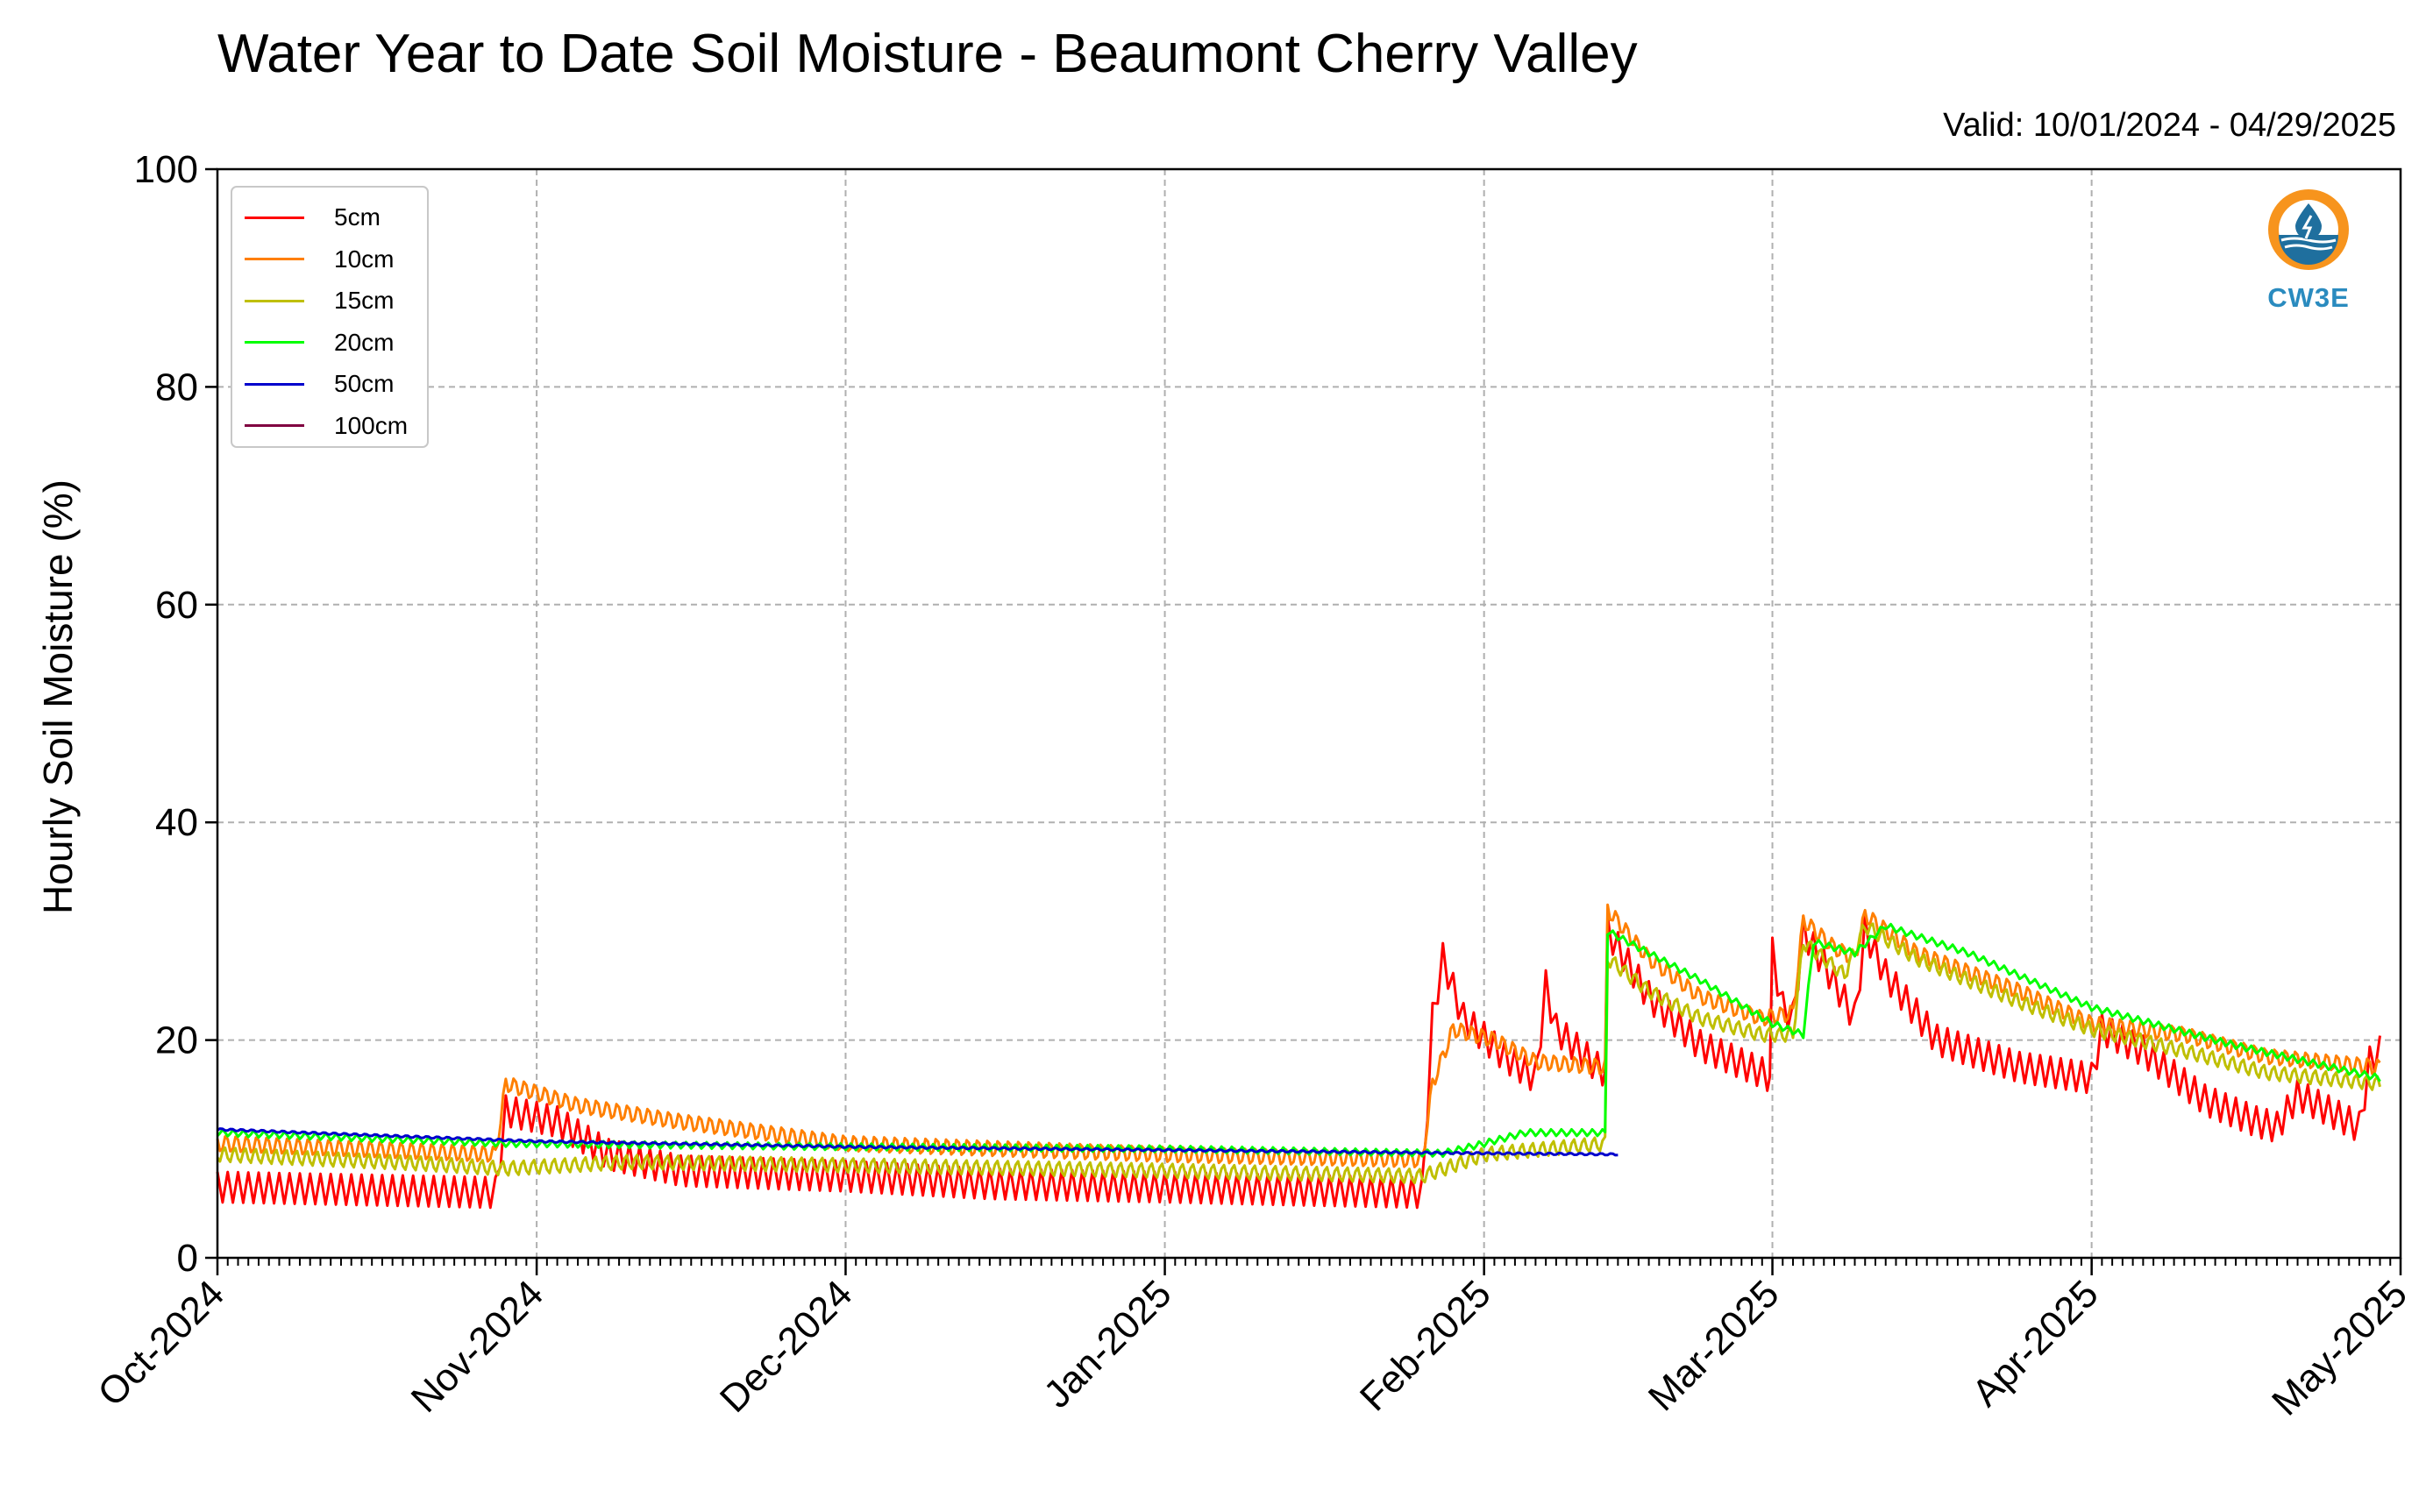 The width and height of the screenshot is (2426, 1512). Describe the element at coordinates (2035, 1343) in the screenshot. I see `x-tick-label: Apr-2025` at that location.